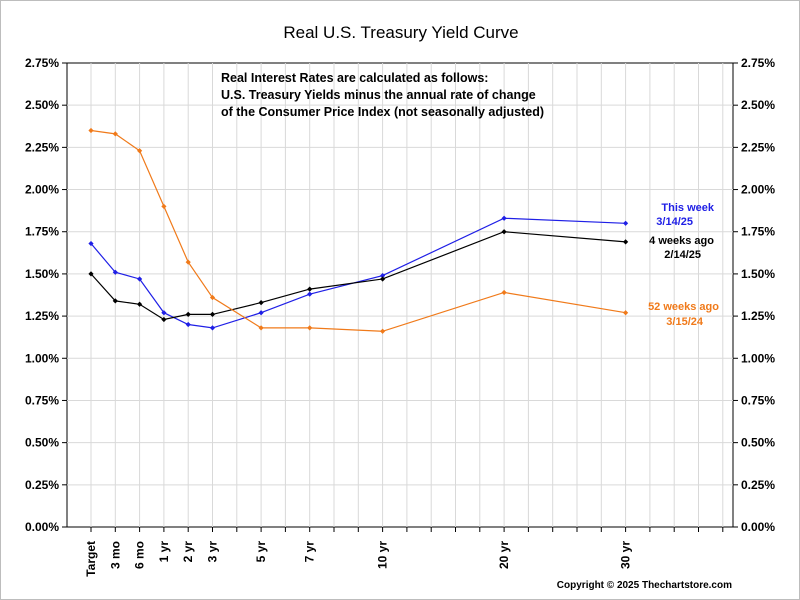 This screenshot has height=600, width=800. I want to click on x-tick-label: Target, so click(91, 559).